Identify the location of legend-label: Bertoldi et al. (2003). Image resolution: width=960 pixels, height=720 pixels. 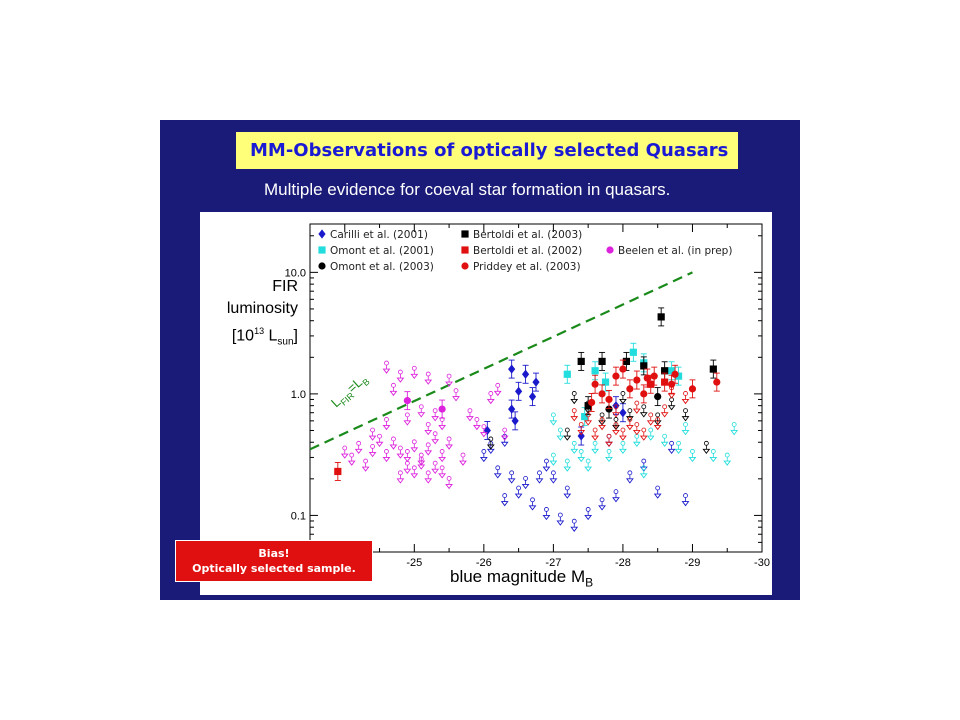
(527, 235).